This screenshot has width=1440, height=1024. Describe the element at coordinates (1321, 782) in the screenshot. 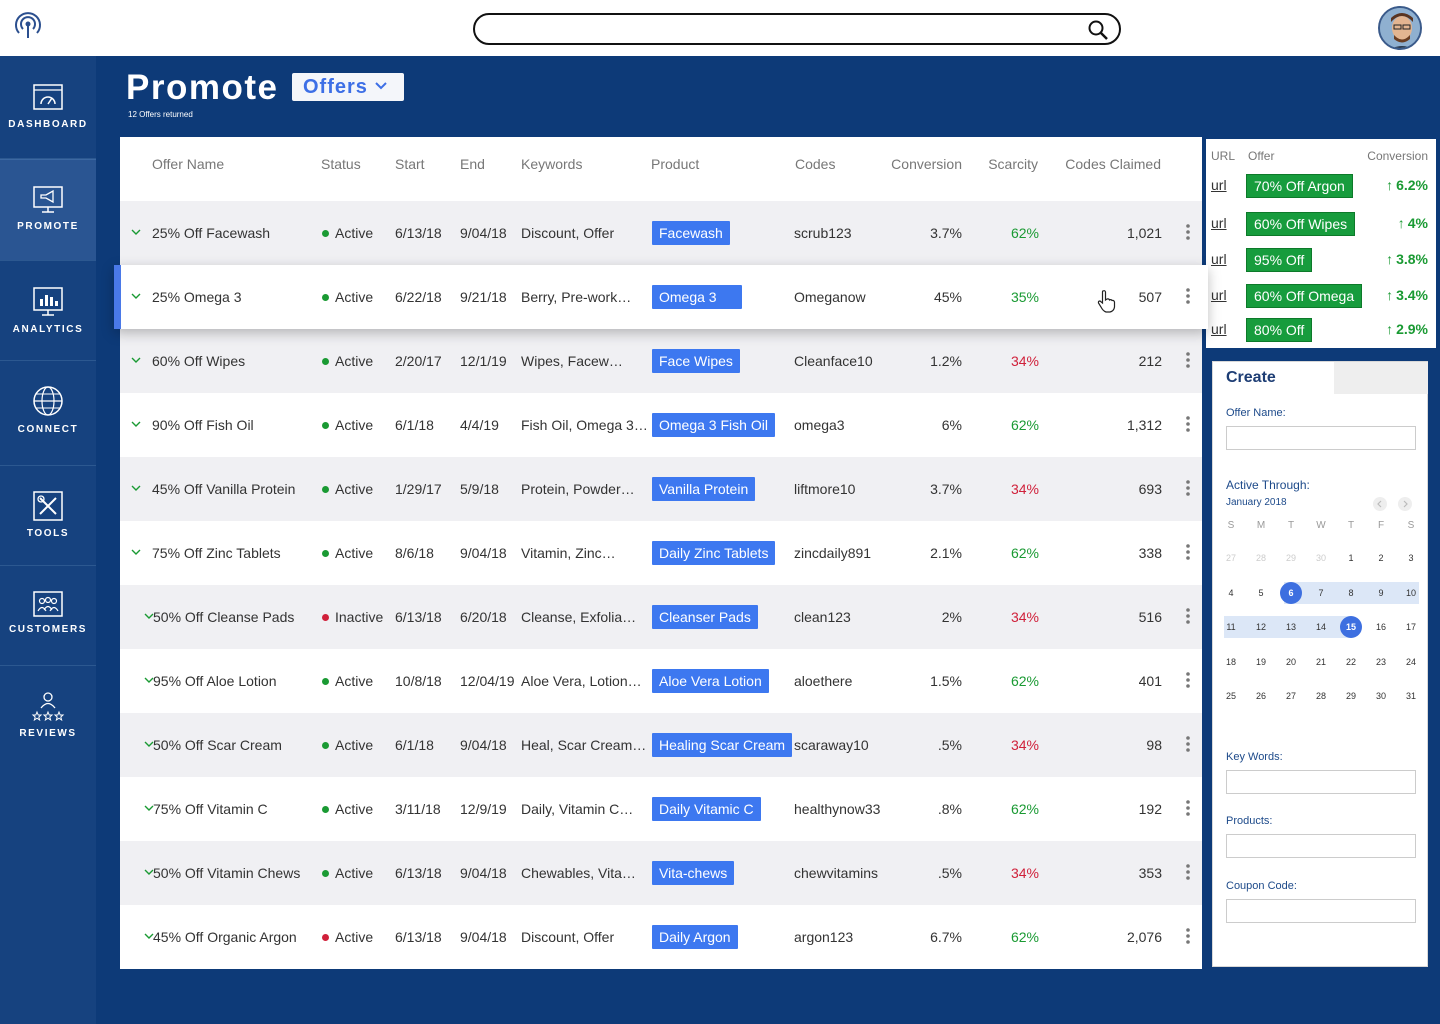

I see `keywords-input` at that location.